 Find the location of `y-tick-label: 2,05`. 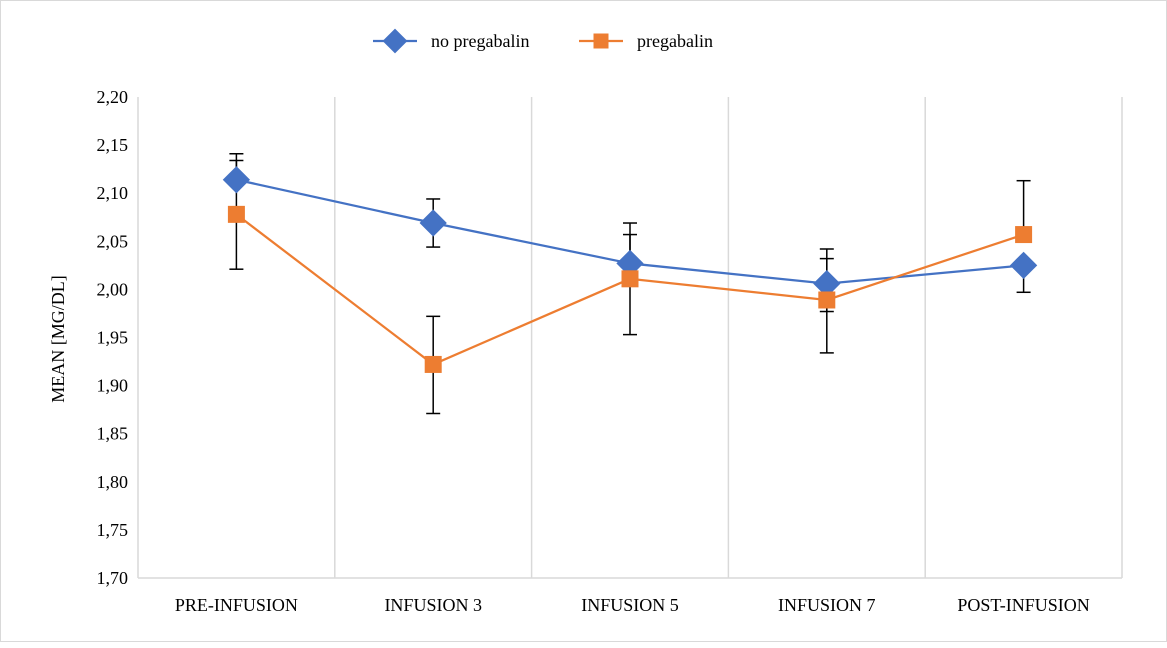

y-tick-label: 2,05 is located at coordinates (113, 241).